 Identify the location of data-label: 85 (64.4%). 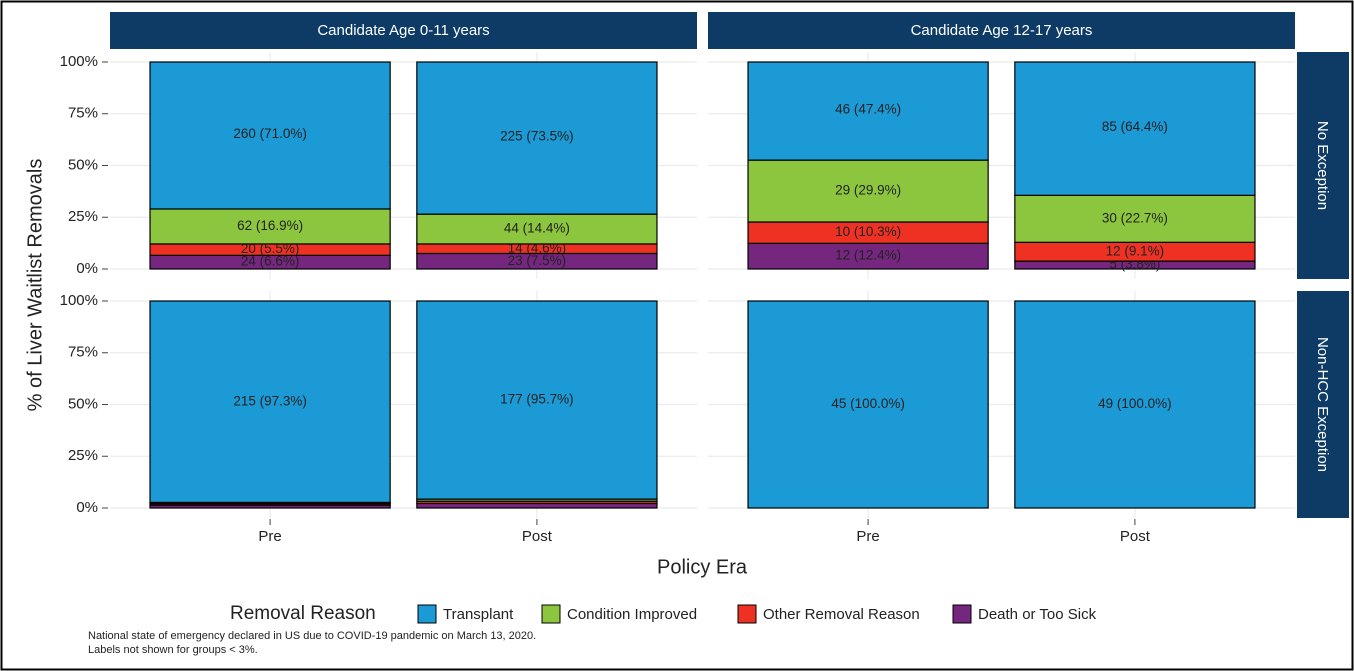
(1135, 126).